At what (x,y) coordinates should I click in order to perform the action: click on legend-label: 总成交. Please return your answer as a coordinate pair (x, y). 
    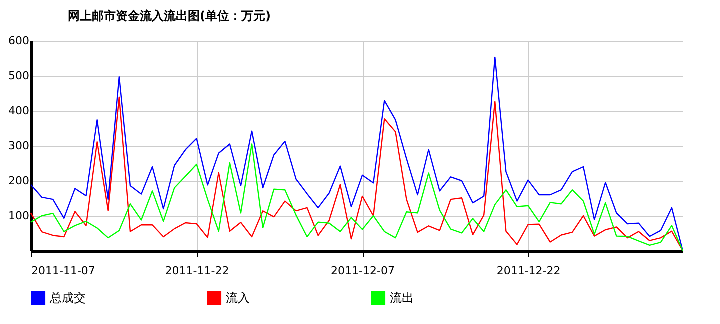
    Looking at the image, I should click on (67, 297).